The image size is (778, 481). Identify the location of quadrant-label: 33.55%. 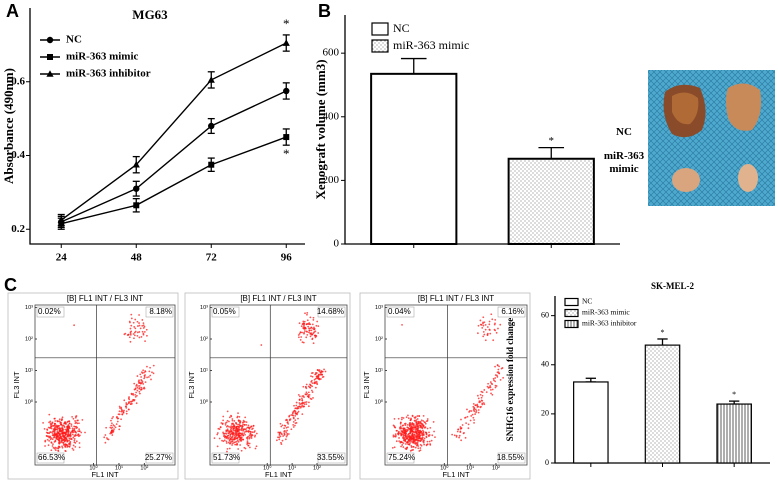
(330, 457).